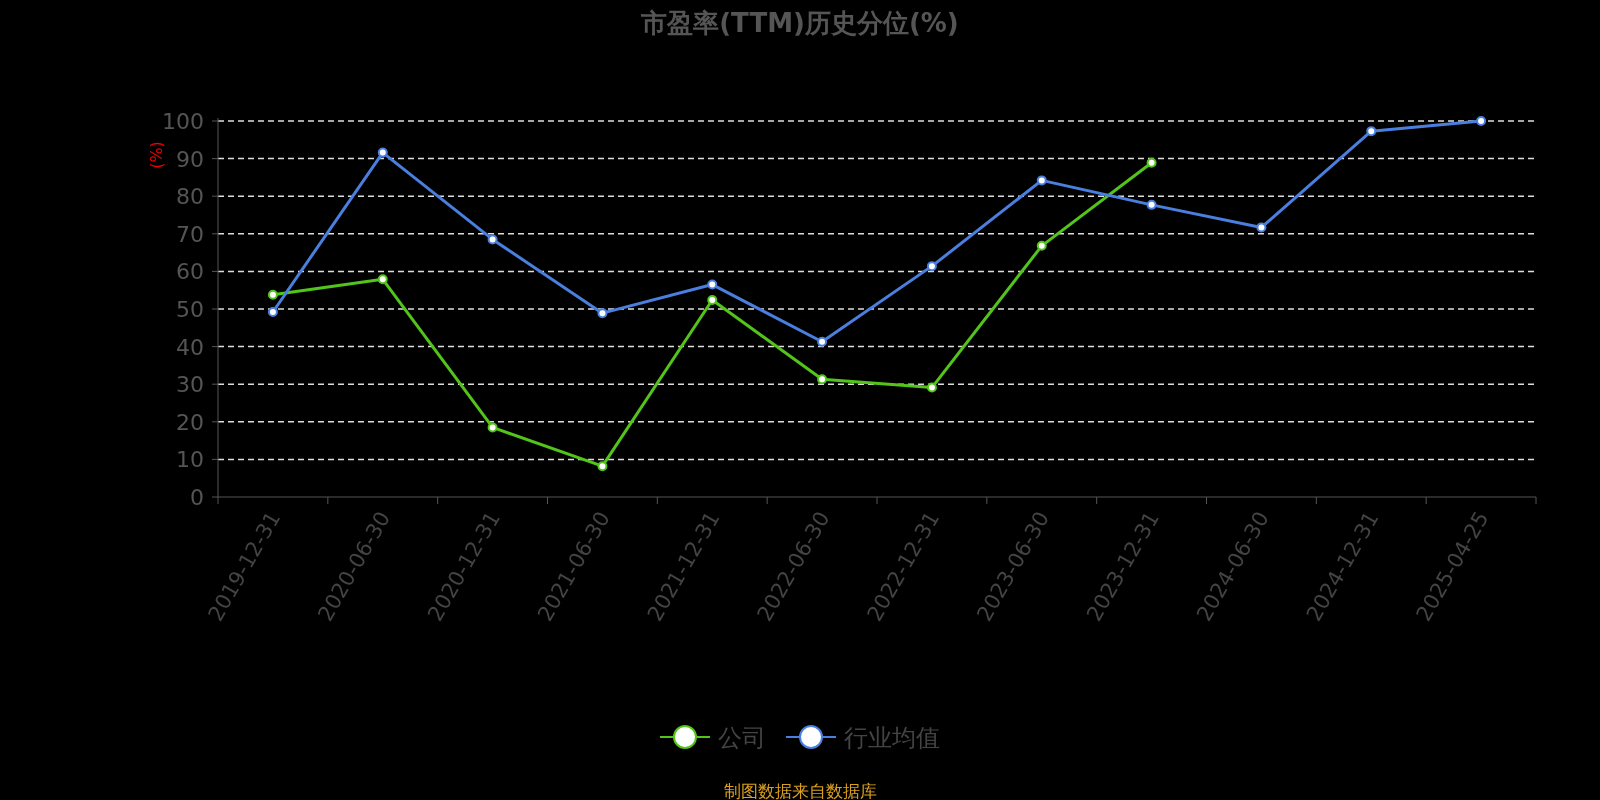  What do you see at coordinates (190, 234) in the screenshot?
I see `y-tick-label: 70` at bounding box center [190, 234].